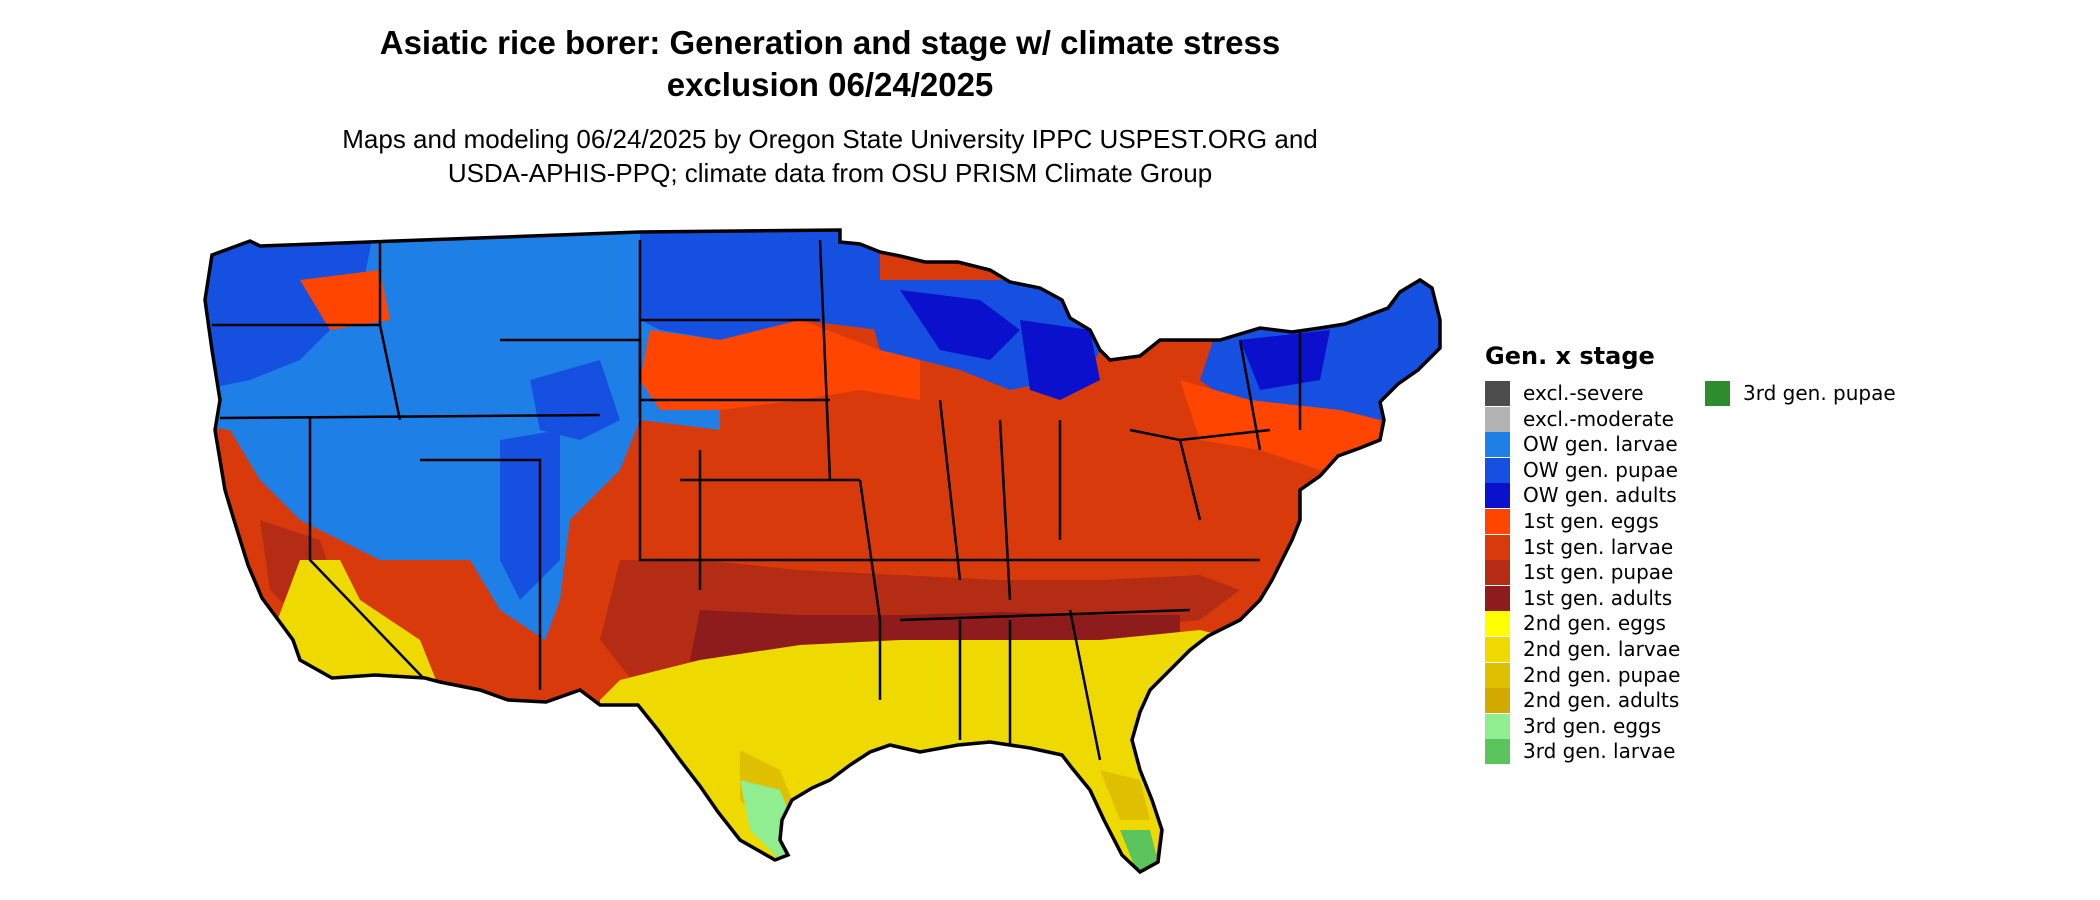  I want to click on legend-label: excl.-severe, so click(1583, 393).